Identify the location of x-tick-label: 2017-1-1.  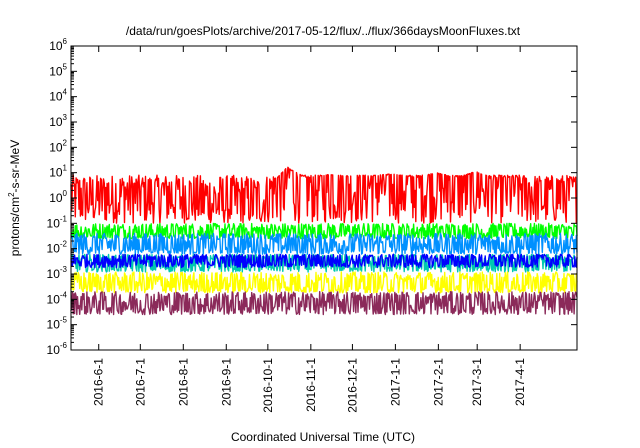
(395, 382).